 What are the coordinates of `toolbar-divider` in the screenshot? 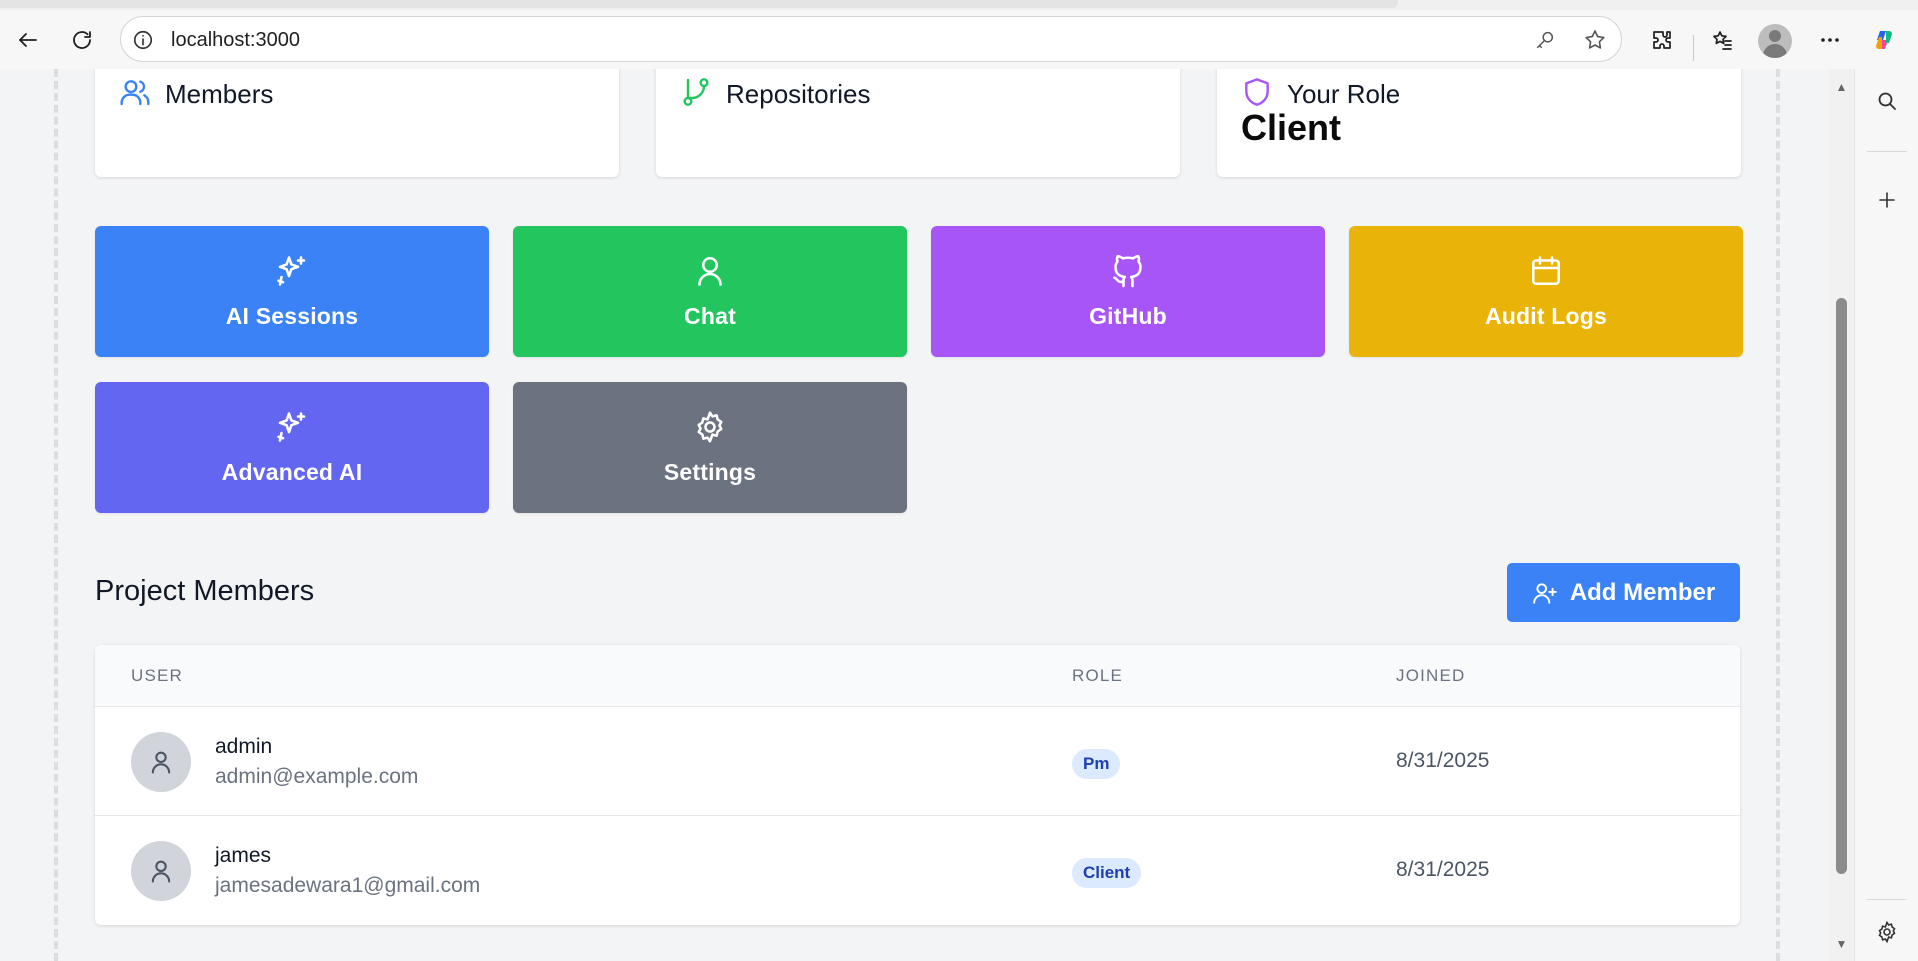 It's located at (1693, 48).